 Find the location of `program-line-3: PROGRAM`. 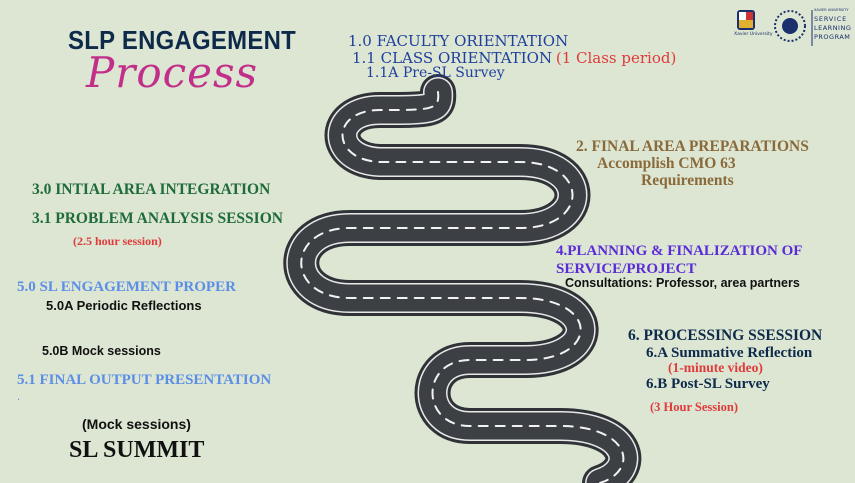

program-line-3: PROGRAM is located at coordinates (832, 37).